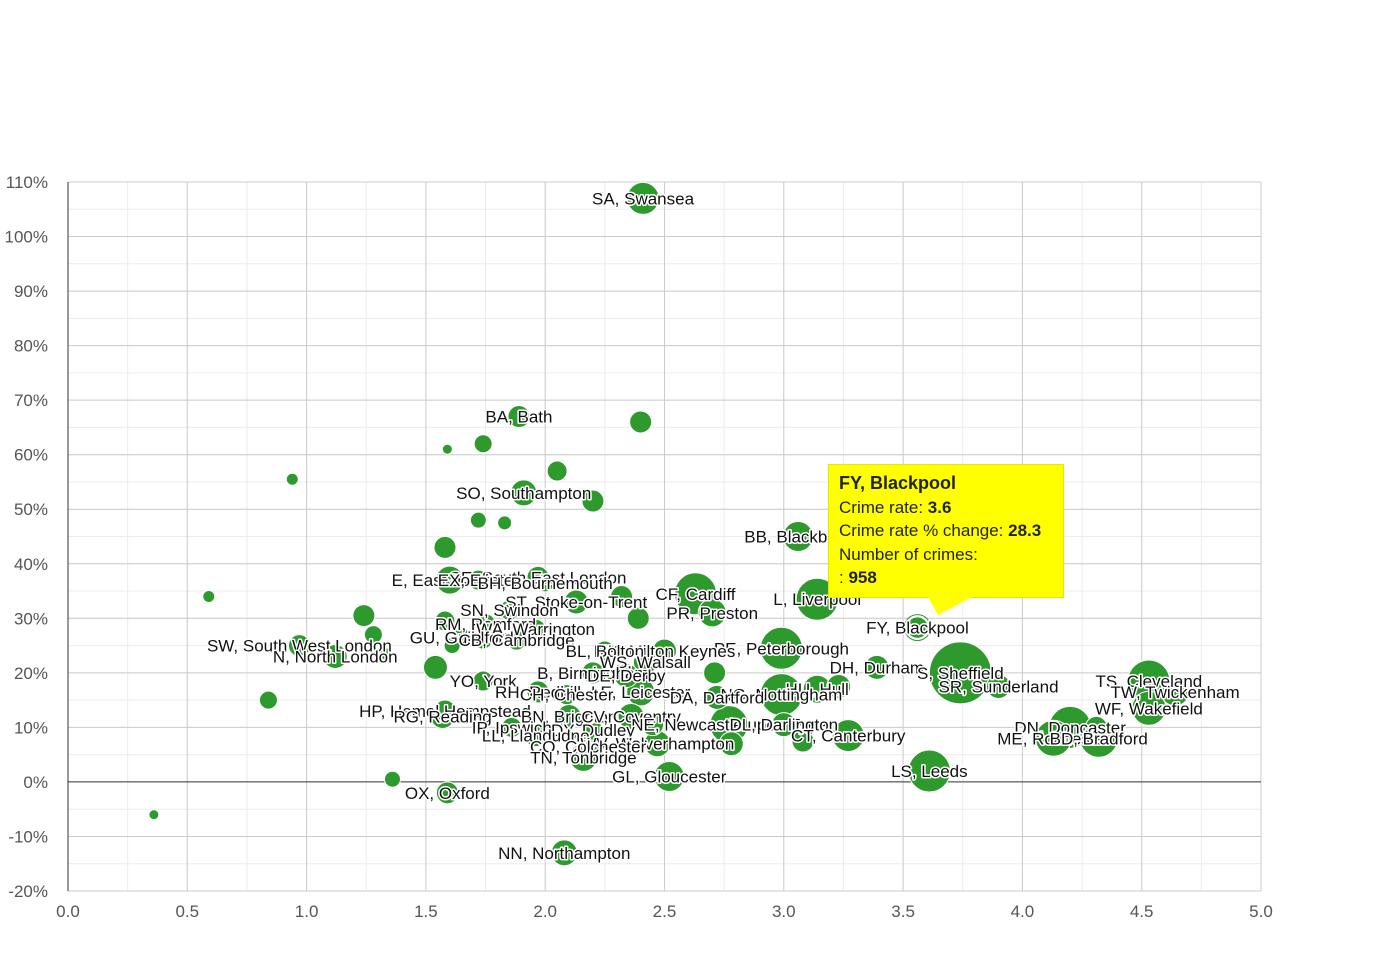  I want to click on bubble-label: PR, Preston, so click(712, 613).